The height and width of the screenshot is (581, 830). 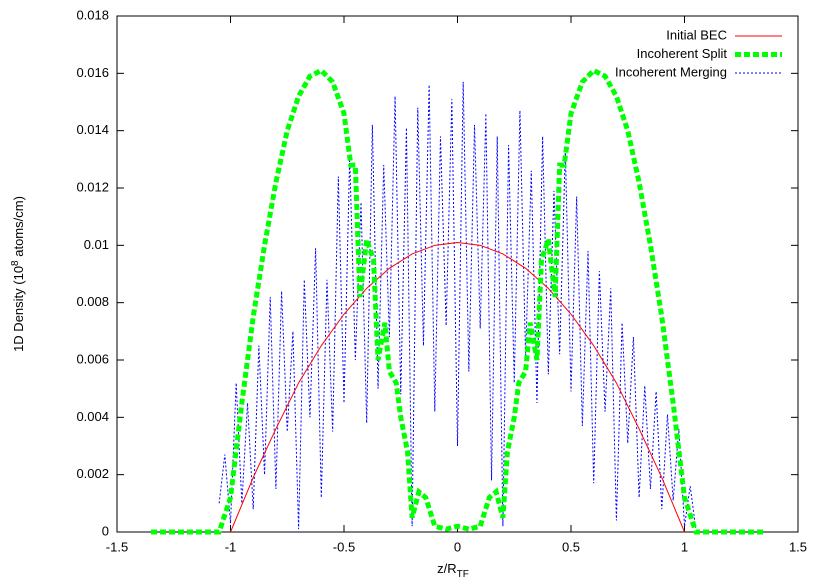 I want to click on y-tick-label: 0.006, so click(x=92, y=358).